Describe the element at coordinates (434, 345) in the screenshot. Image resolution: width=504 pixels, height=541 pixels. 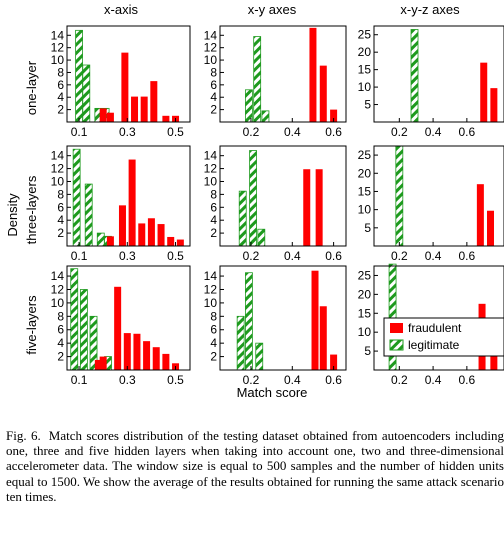
I see `legend-legitimate-label: legitimate` at that location.